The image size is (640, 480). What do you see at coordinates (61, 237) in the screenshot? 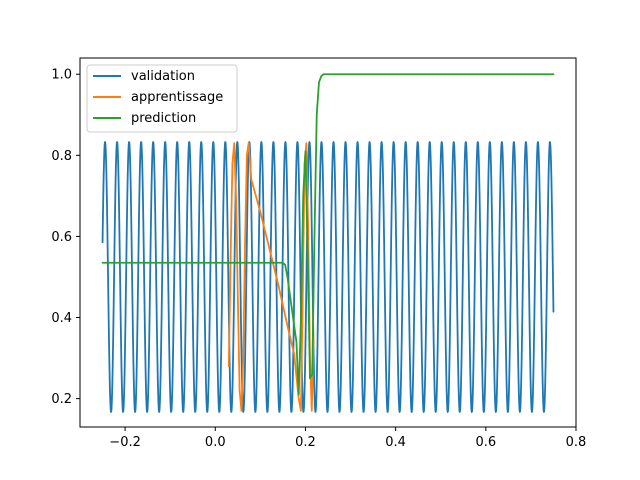
I see `y-tick-label: 0.6` at bounding box center [61, 237].